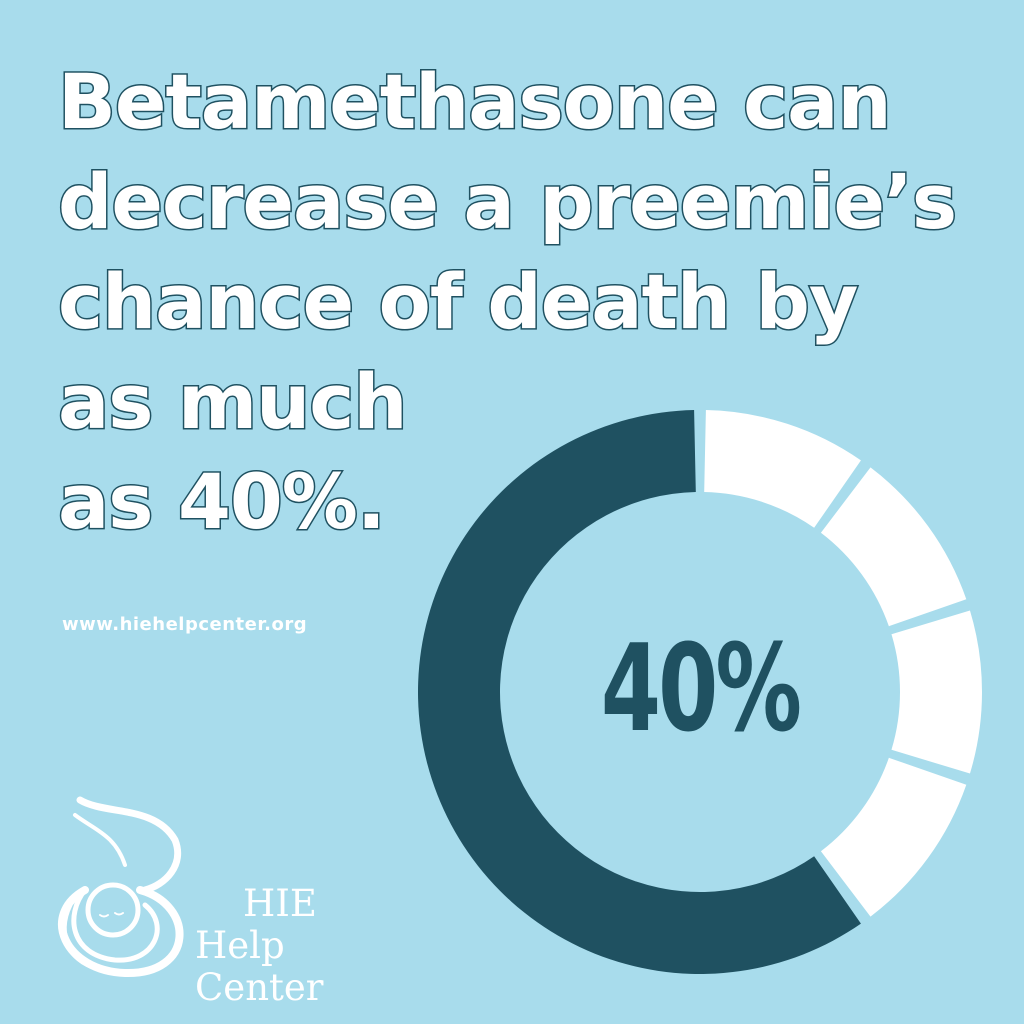  Describe the element at coordinates (701, 689) in the screenshot. I see `donut-center-label: 40%` at that location.